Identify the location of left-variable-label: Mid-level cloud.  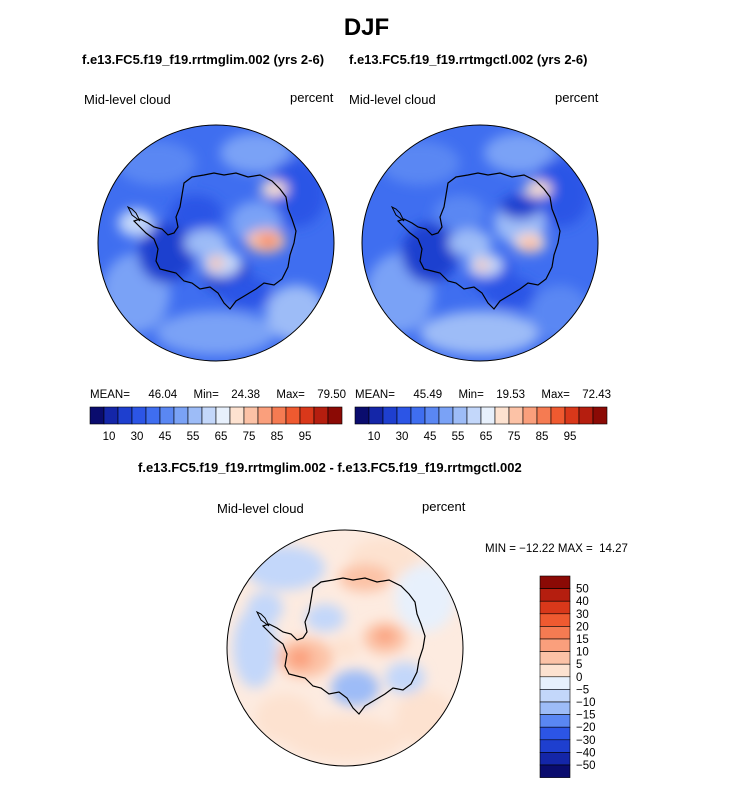
(127, 99).